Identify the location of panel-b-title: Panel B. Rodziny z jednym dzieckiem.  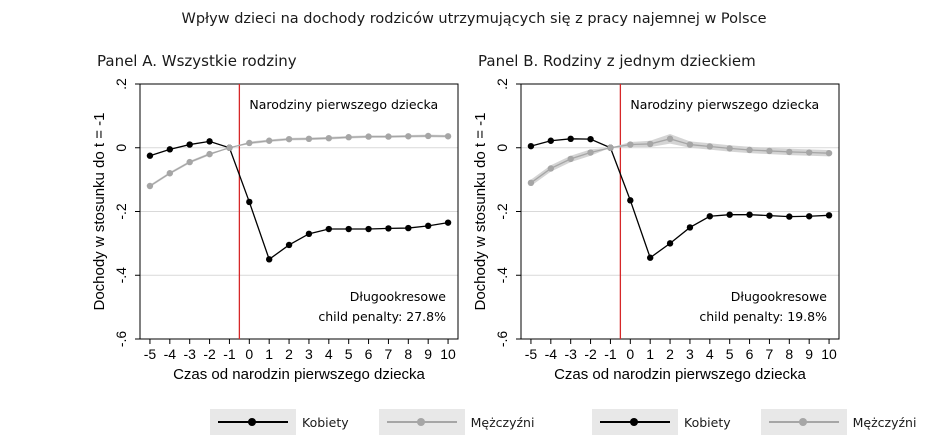
(617, 61).